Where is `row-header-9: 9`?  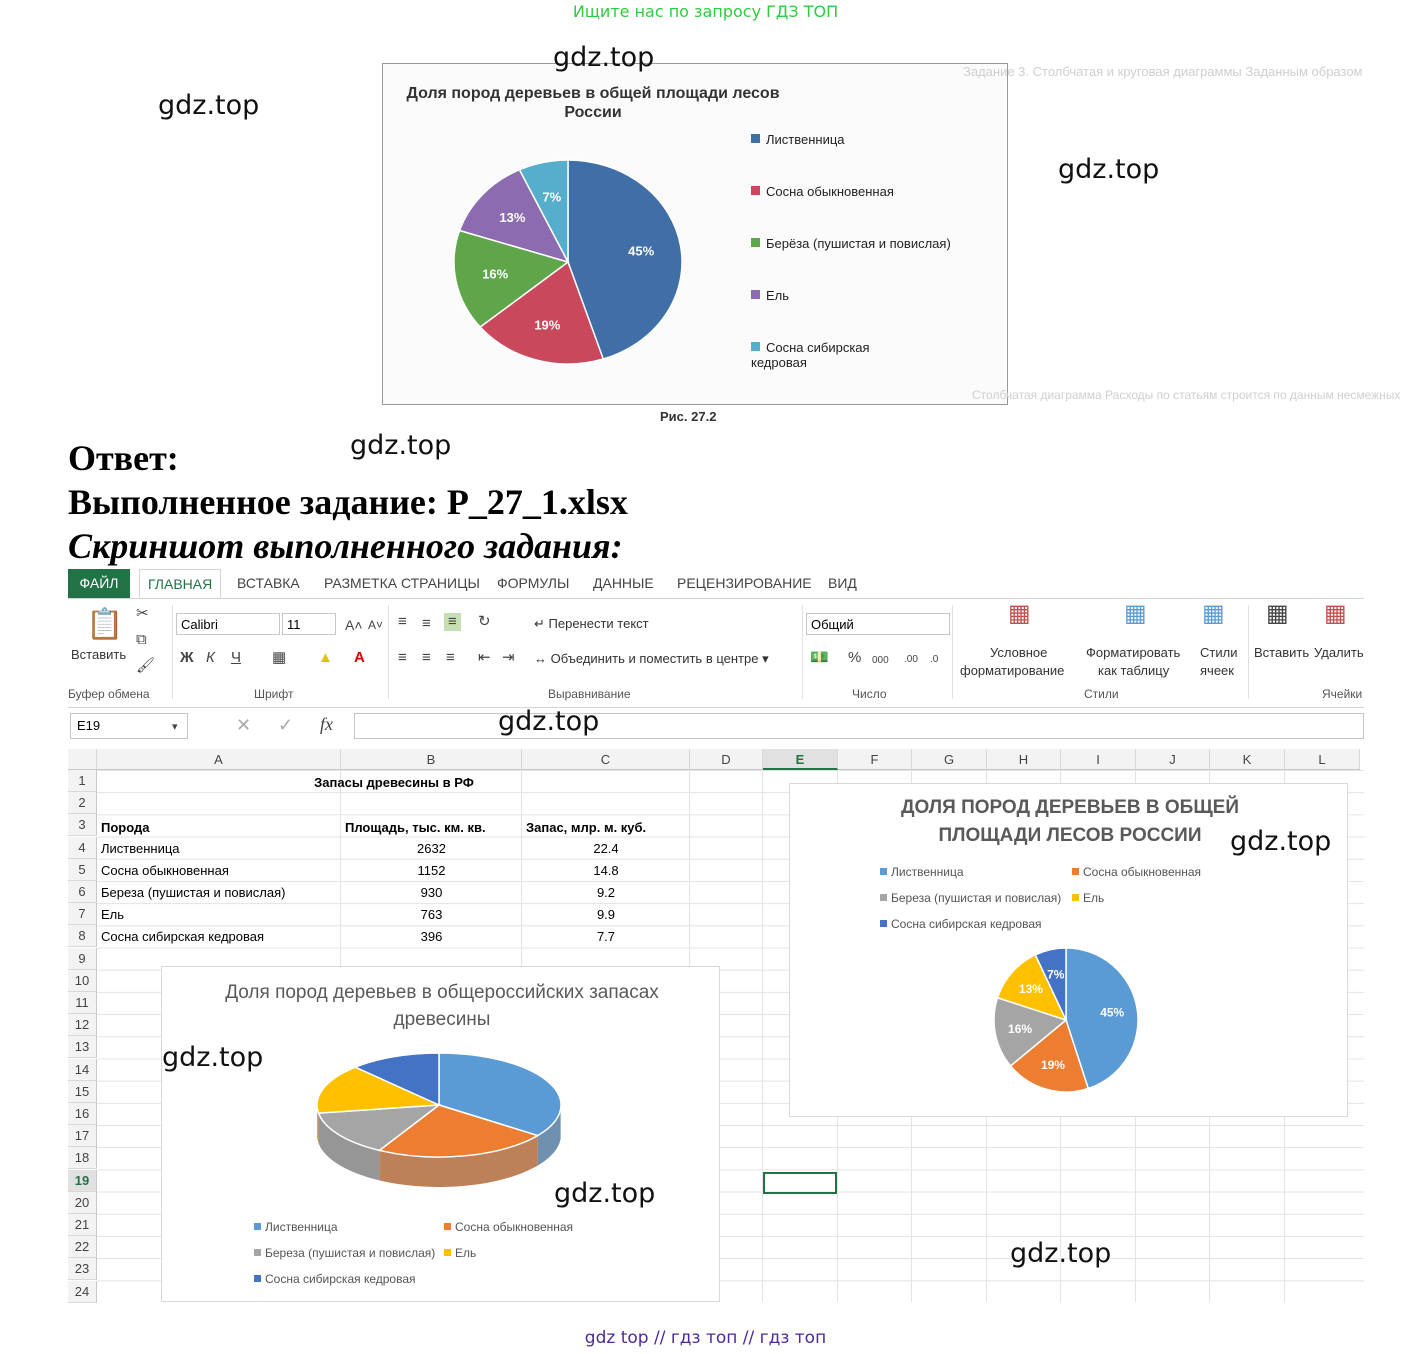
row-header-9: 9 is located at coordinates (82, 958).